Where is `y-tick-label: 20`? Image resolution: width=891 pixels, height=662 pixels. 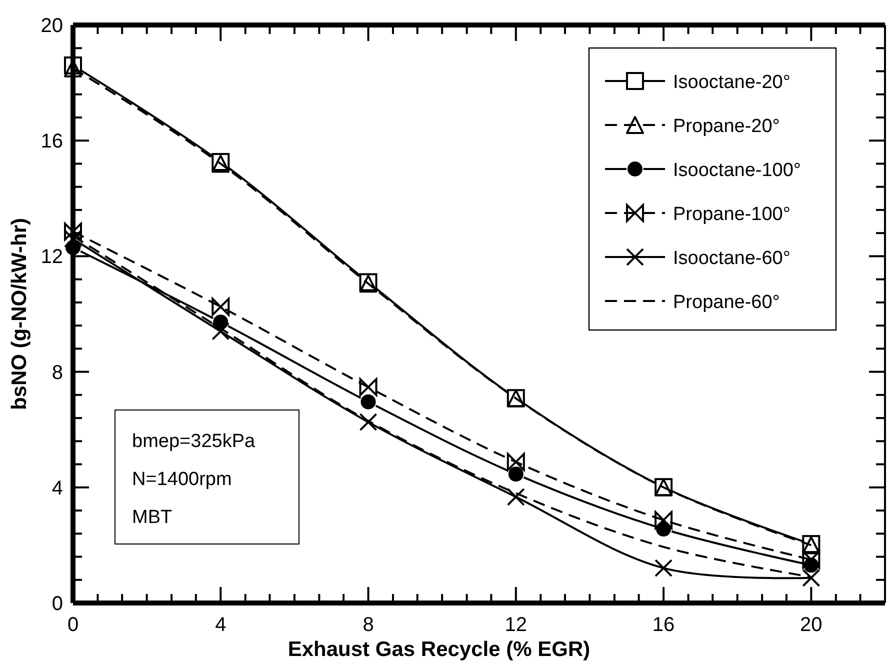 y-tick-label: 20 is located at coordinates (51, 26).